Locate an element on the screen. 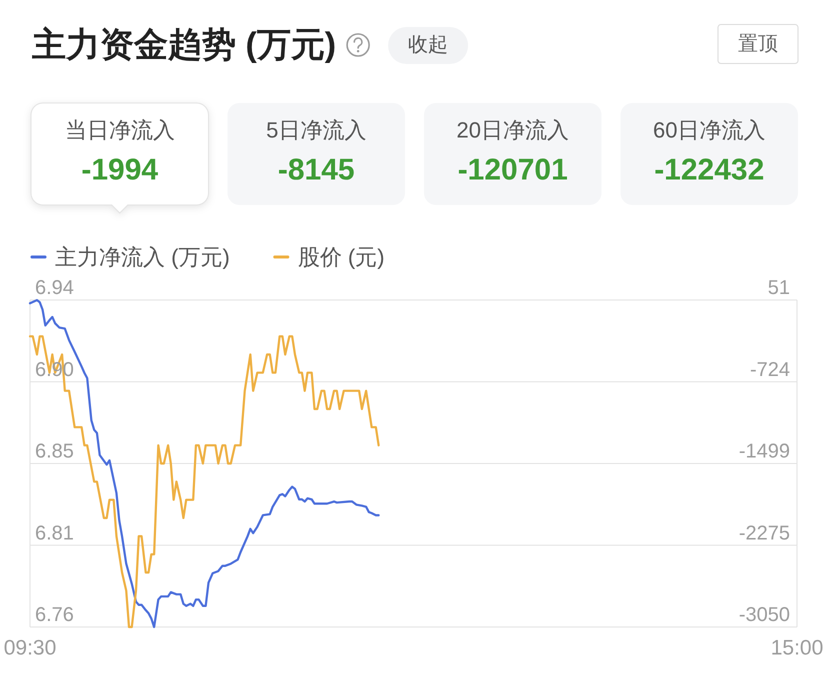 This screenshot has width=828, height=688. card: 20日净流入 -120701 is located at coordinates (513, 154).